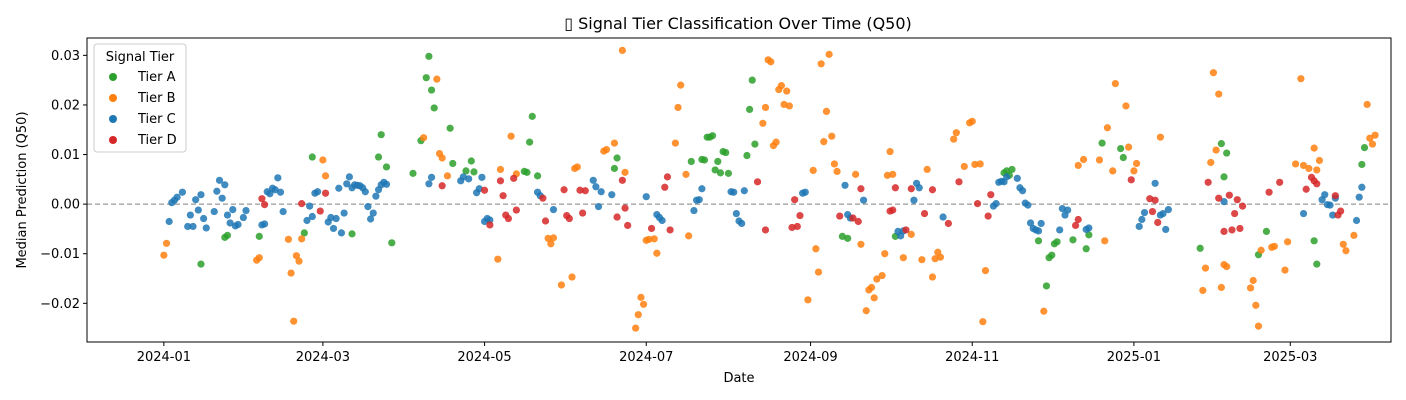 Image resolution: width=1406 pixels, height=400 pixels. I want to click on x-tick-label: 2024-09, so click(810, 357).